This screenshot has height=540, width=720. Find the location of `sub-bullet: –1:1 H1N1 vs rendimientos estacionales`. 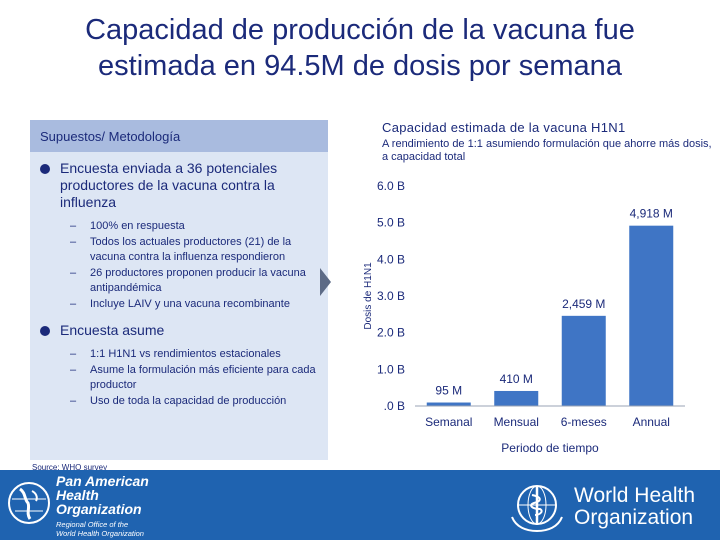

sub-bullet: –1:1 H1N1 vs rendimientos estacionales is located at coordinates (175, 354).